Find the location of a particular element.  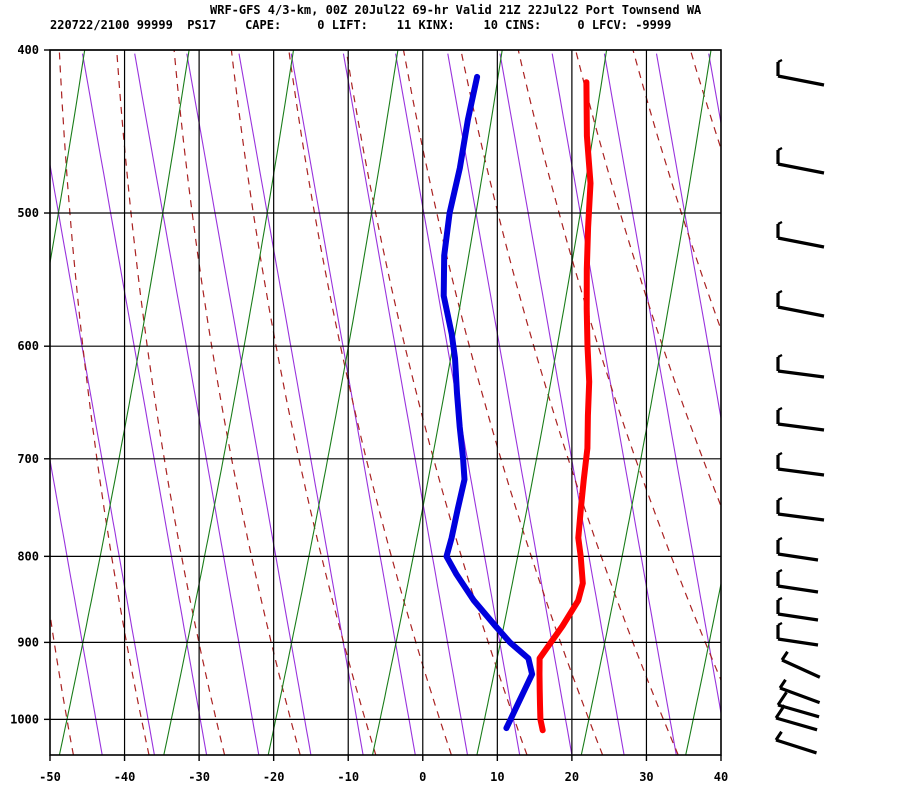

x-tick-label: 0 is located at coordinates (422, 777).